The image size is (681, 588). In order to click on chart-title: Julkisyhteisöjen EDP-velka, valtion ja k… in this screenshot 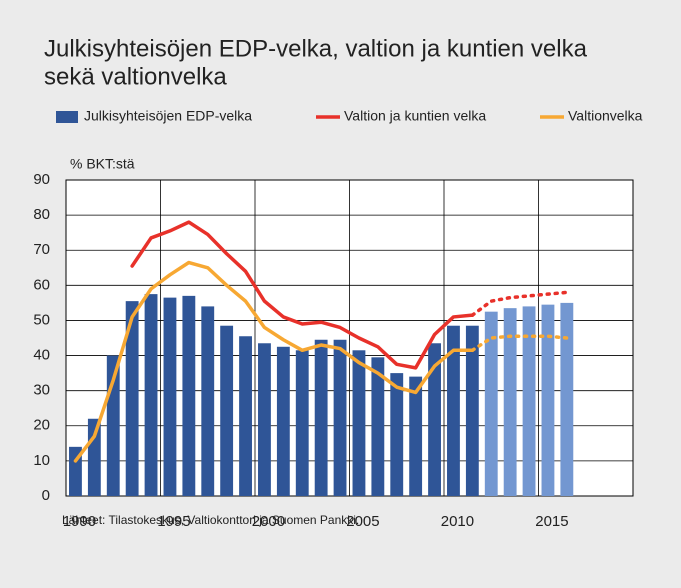, I will do `click(316, 48)`.